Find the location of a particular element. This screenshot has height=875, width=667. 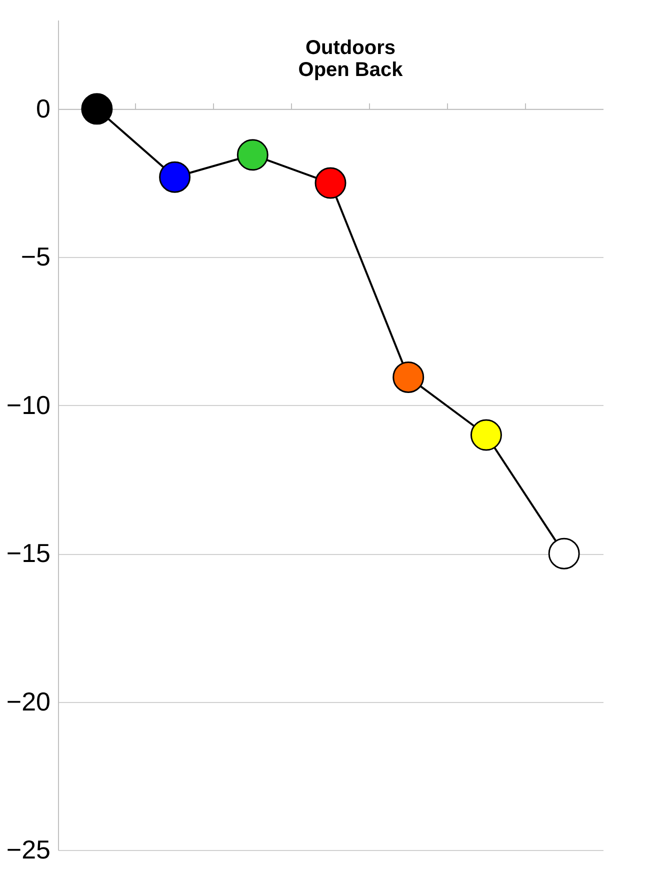

y-tick-label: −25 is located at coordinates (28, 849).